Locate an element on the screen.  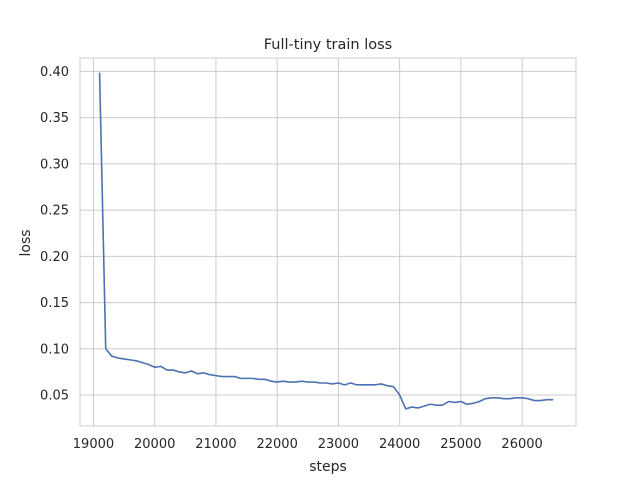
x-tick-labels: 19000 20000 21000 22000 23000 24000 25000 26000 is located at coordinates (308, 444).